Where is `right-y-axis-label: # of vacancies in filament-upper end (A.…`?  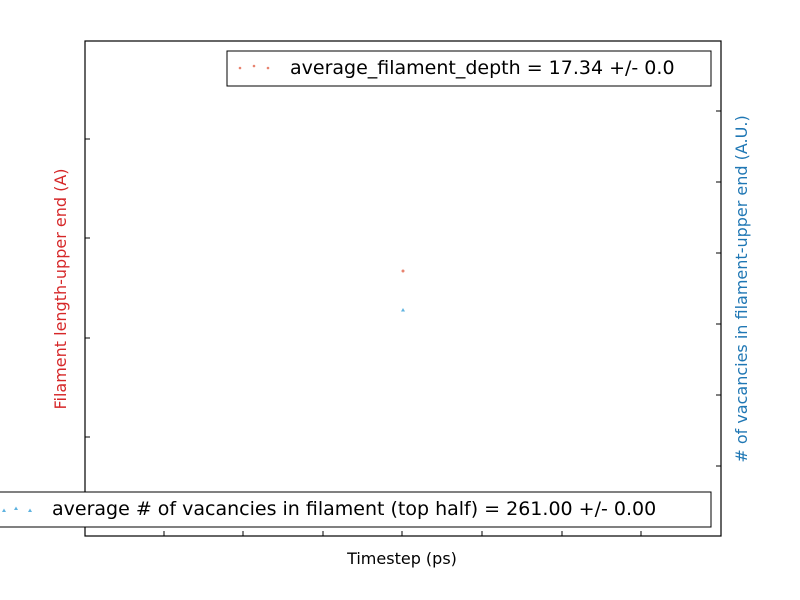 right-y-axis-label: # of vacancies in filament-upper end (A.… is located at coordinates (741, 288).